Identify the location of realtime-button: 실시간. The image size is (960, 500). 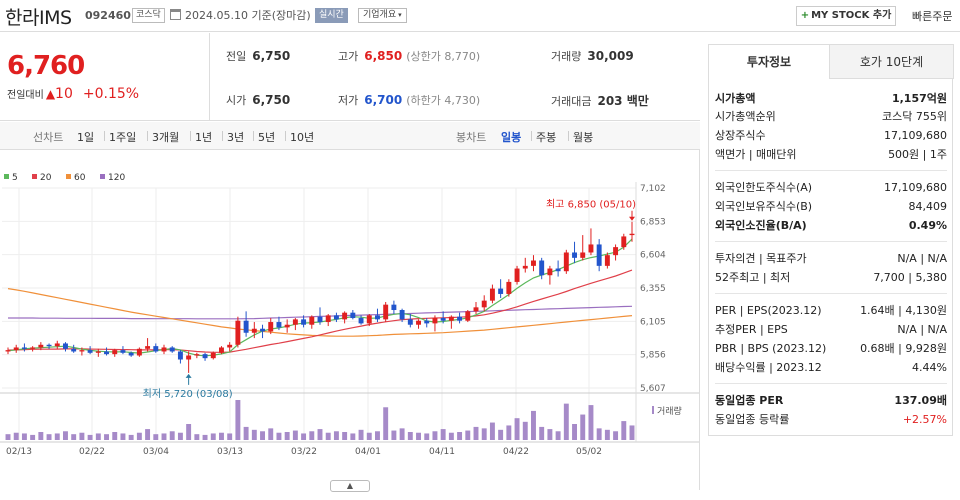
(331, 15).